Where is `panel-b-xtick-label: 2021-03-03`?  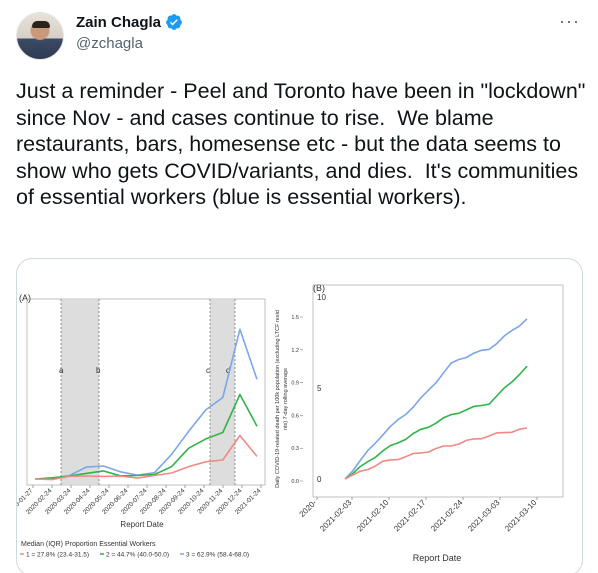 panel-b-xtick-label: 2021-03-03 is located at coordinates (484, 516).